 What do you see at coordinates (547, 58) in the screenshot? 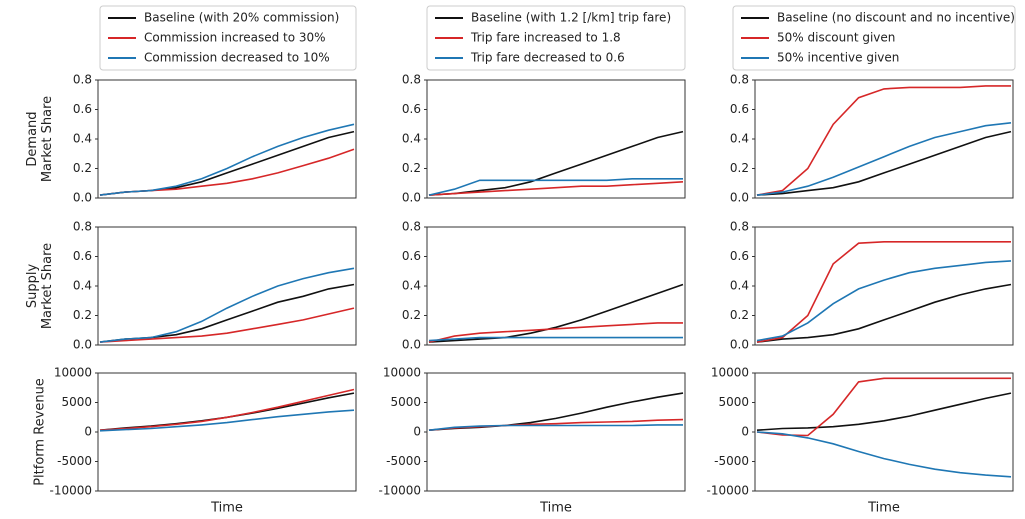
I see `legend-label: Trip fare decreased to 0.6` at bounding box center [547, 58].